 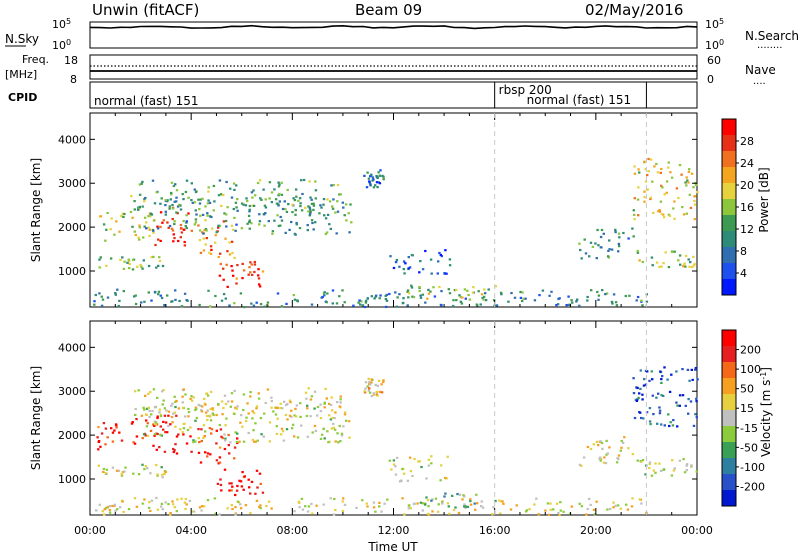 I want to click on time-tick-label: 04:00, so click(x=191, y=530).